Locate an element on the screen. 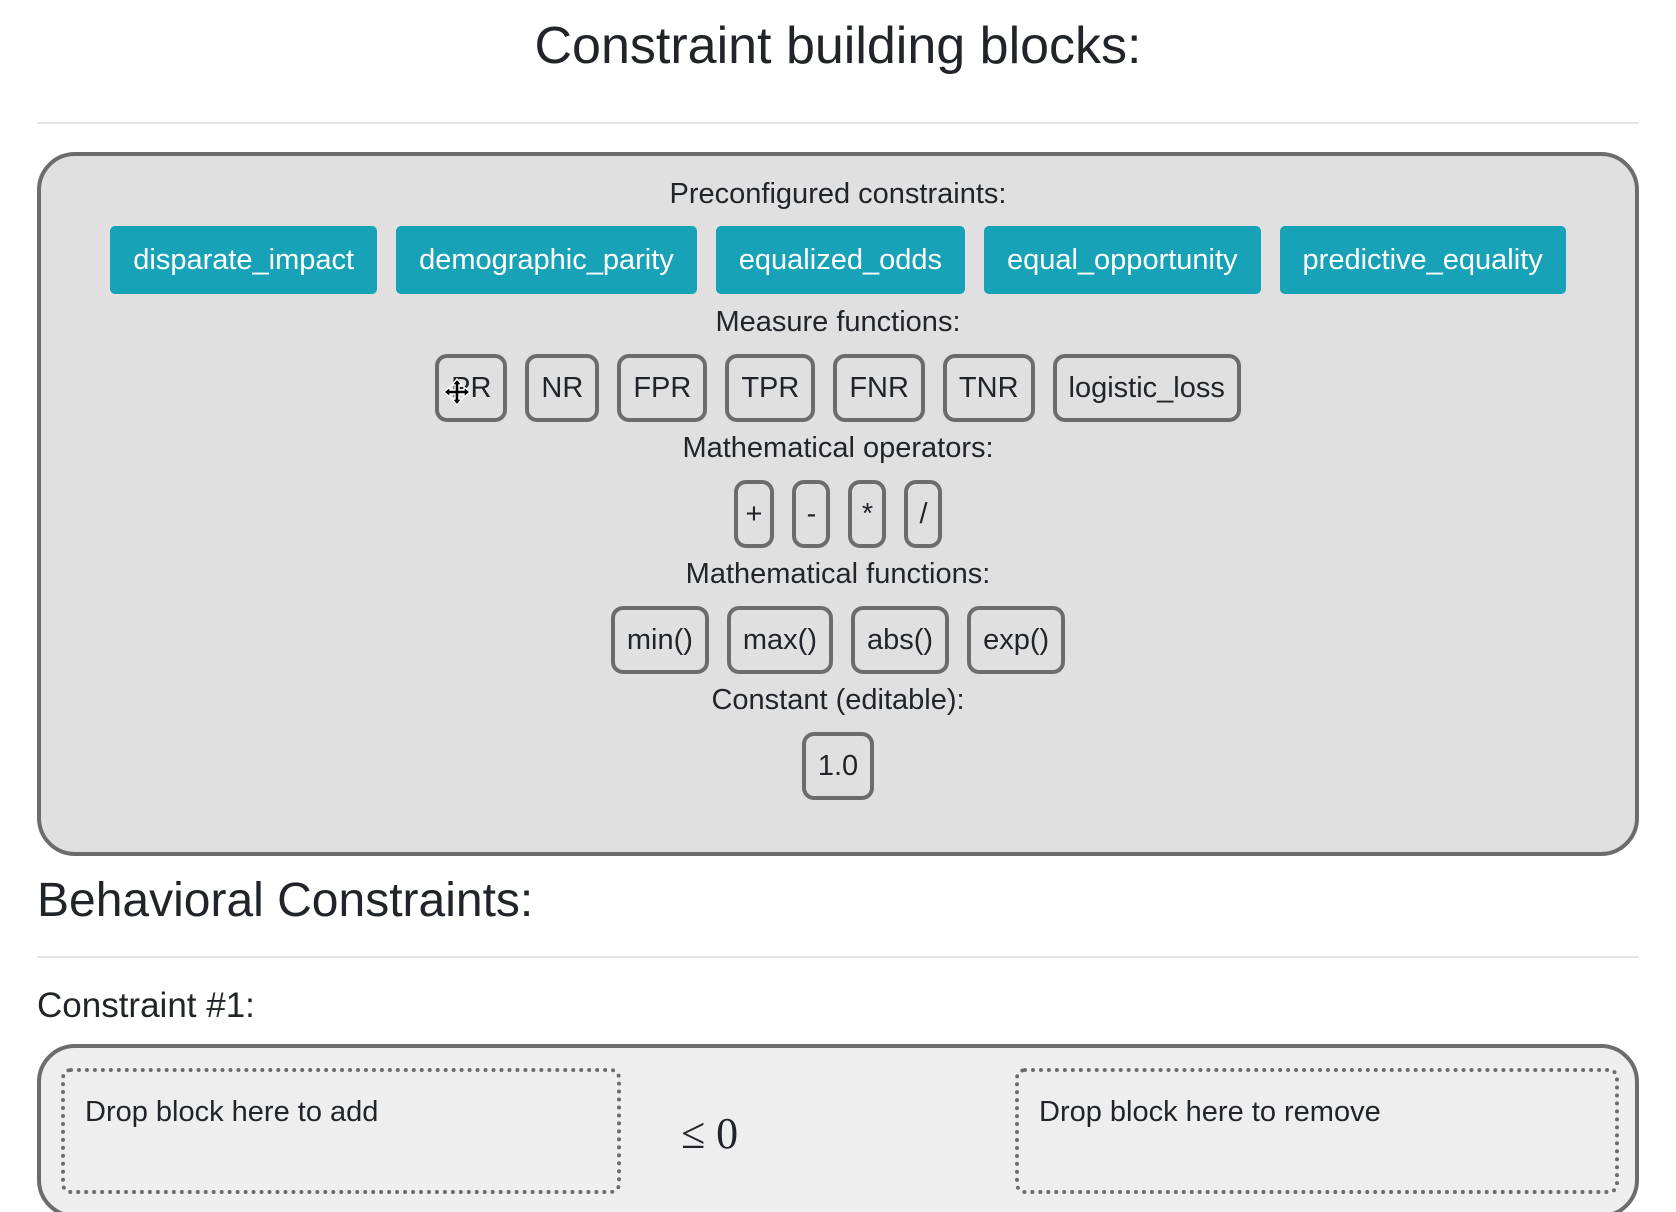 This screenshot has width=1676, height=1212. drop-zone-remove: Drop block here to remove is located at coordinates (1317, 1131).